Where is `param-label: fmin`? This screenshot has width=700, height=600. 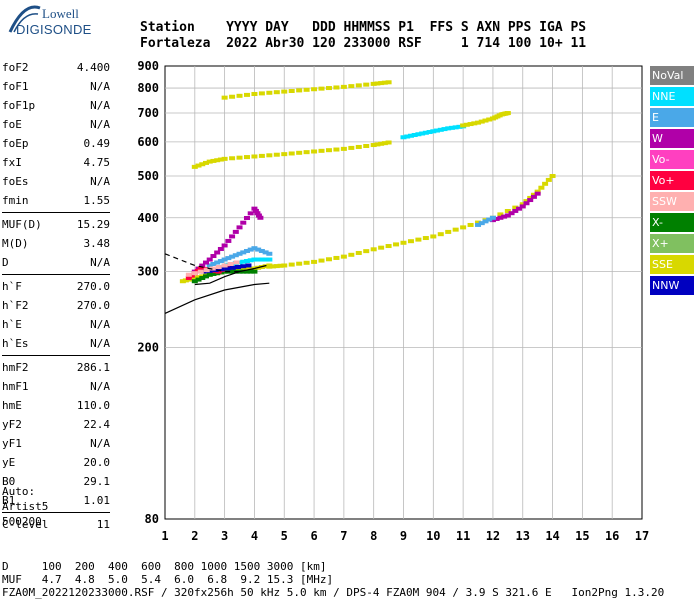 param-label: fmin is located at coordinates (15, 200).